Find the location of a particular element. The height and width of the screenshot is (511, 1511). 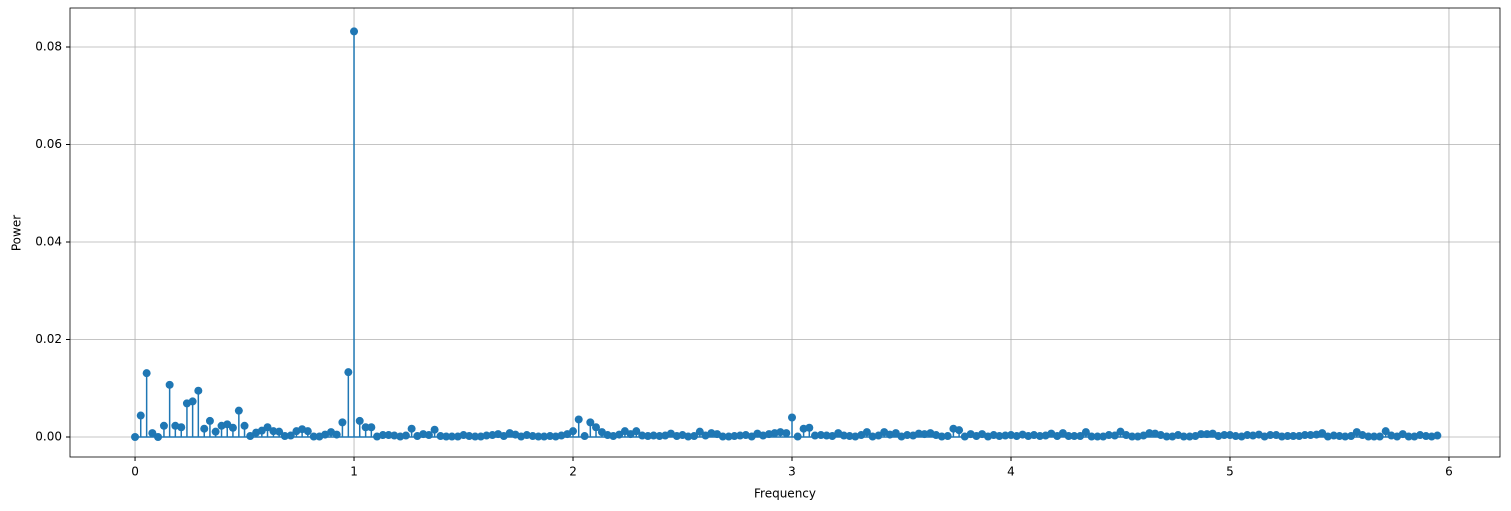

y-tick-label: 0.08 is located at coordinates (48, 47).